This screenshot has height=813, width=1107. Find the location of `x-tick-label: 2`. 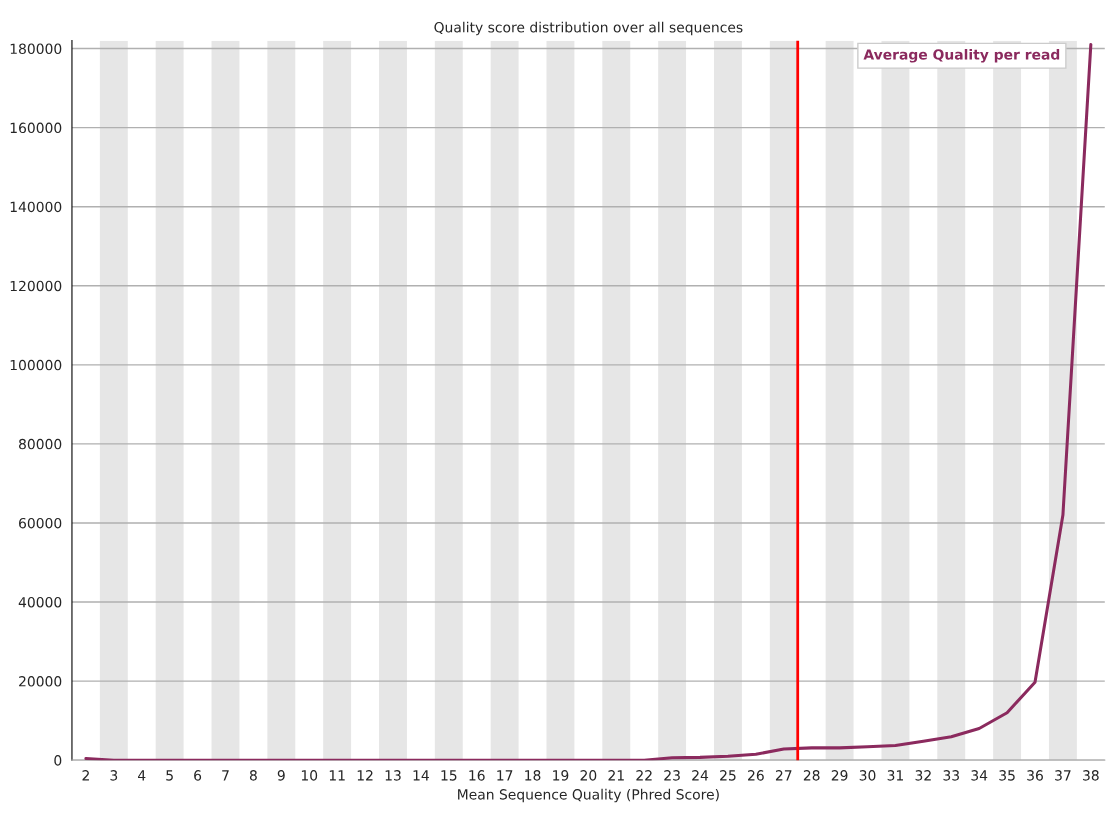

x-tick-label: 2 is located at coordinates (85, 775).